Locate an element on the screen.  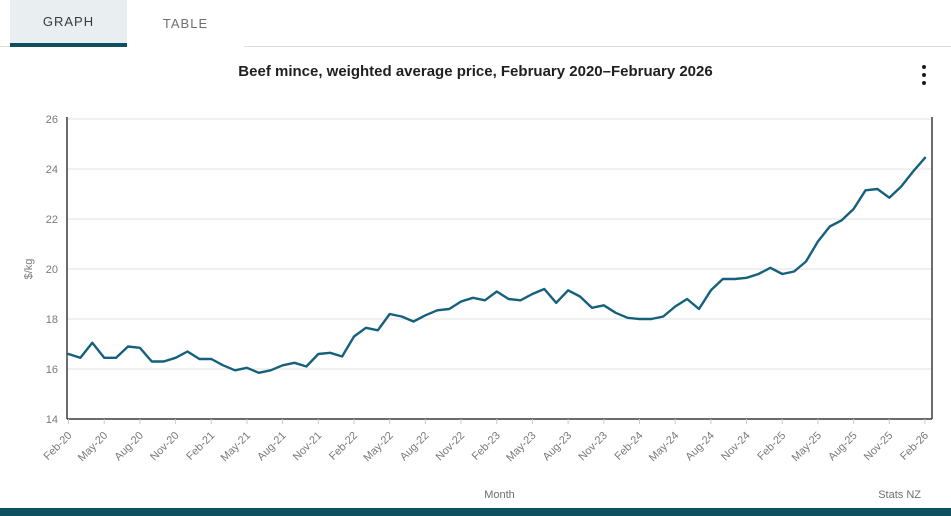
tab-graph-label: GRAPH is located at coordinates (68, 21).